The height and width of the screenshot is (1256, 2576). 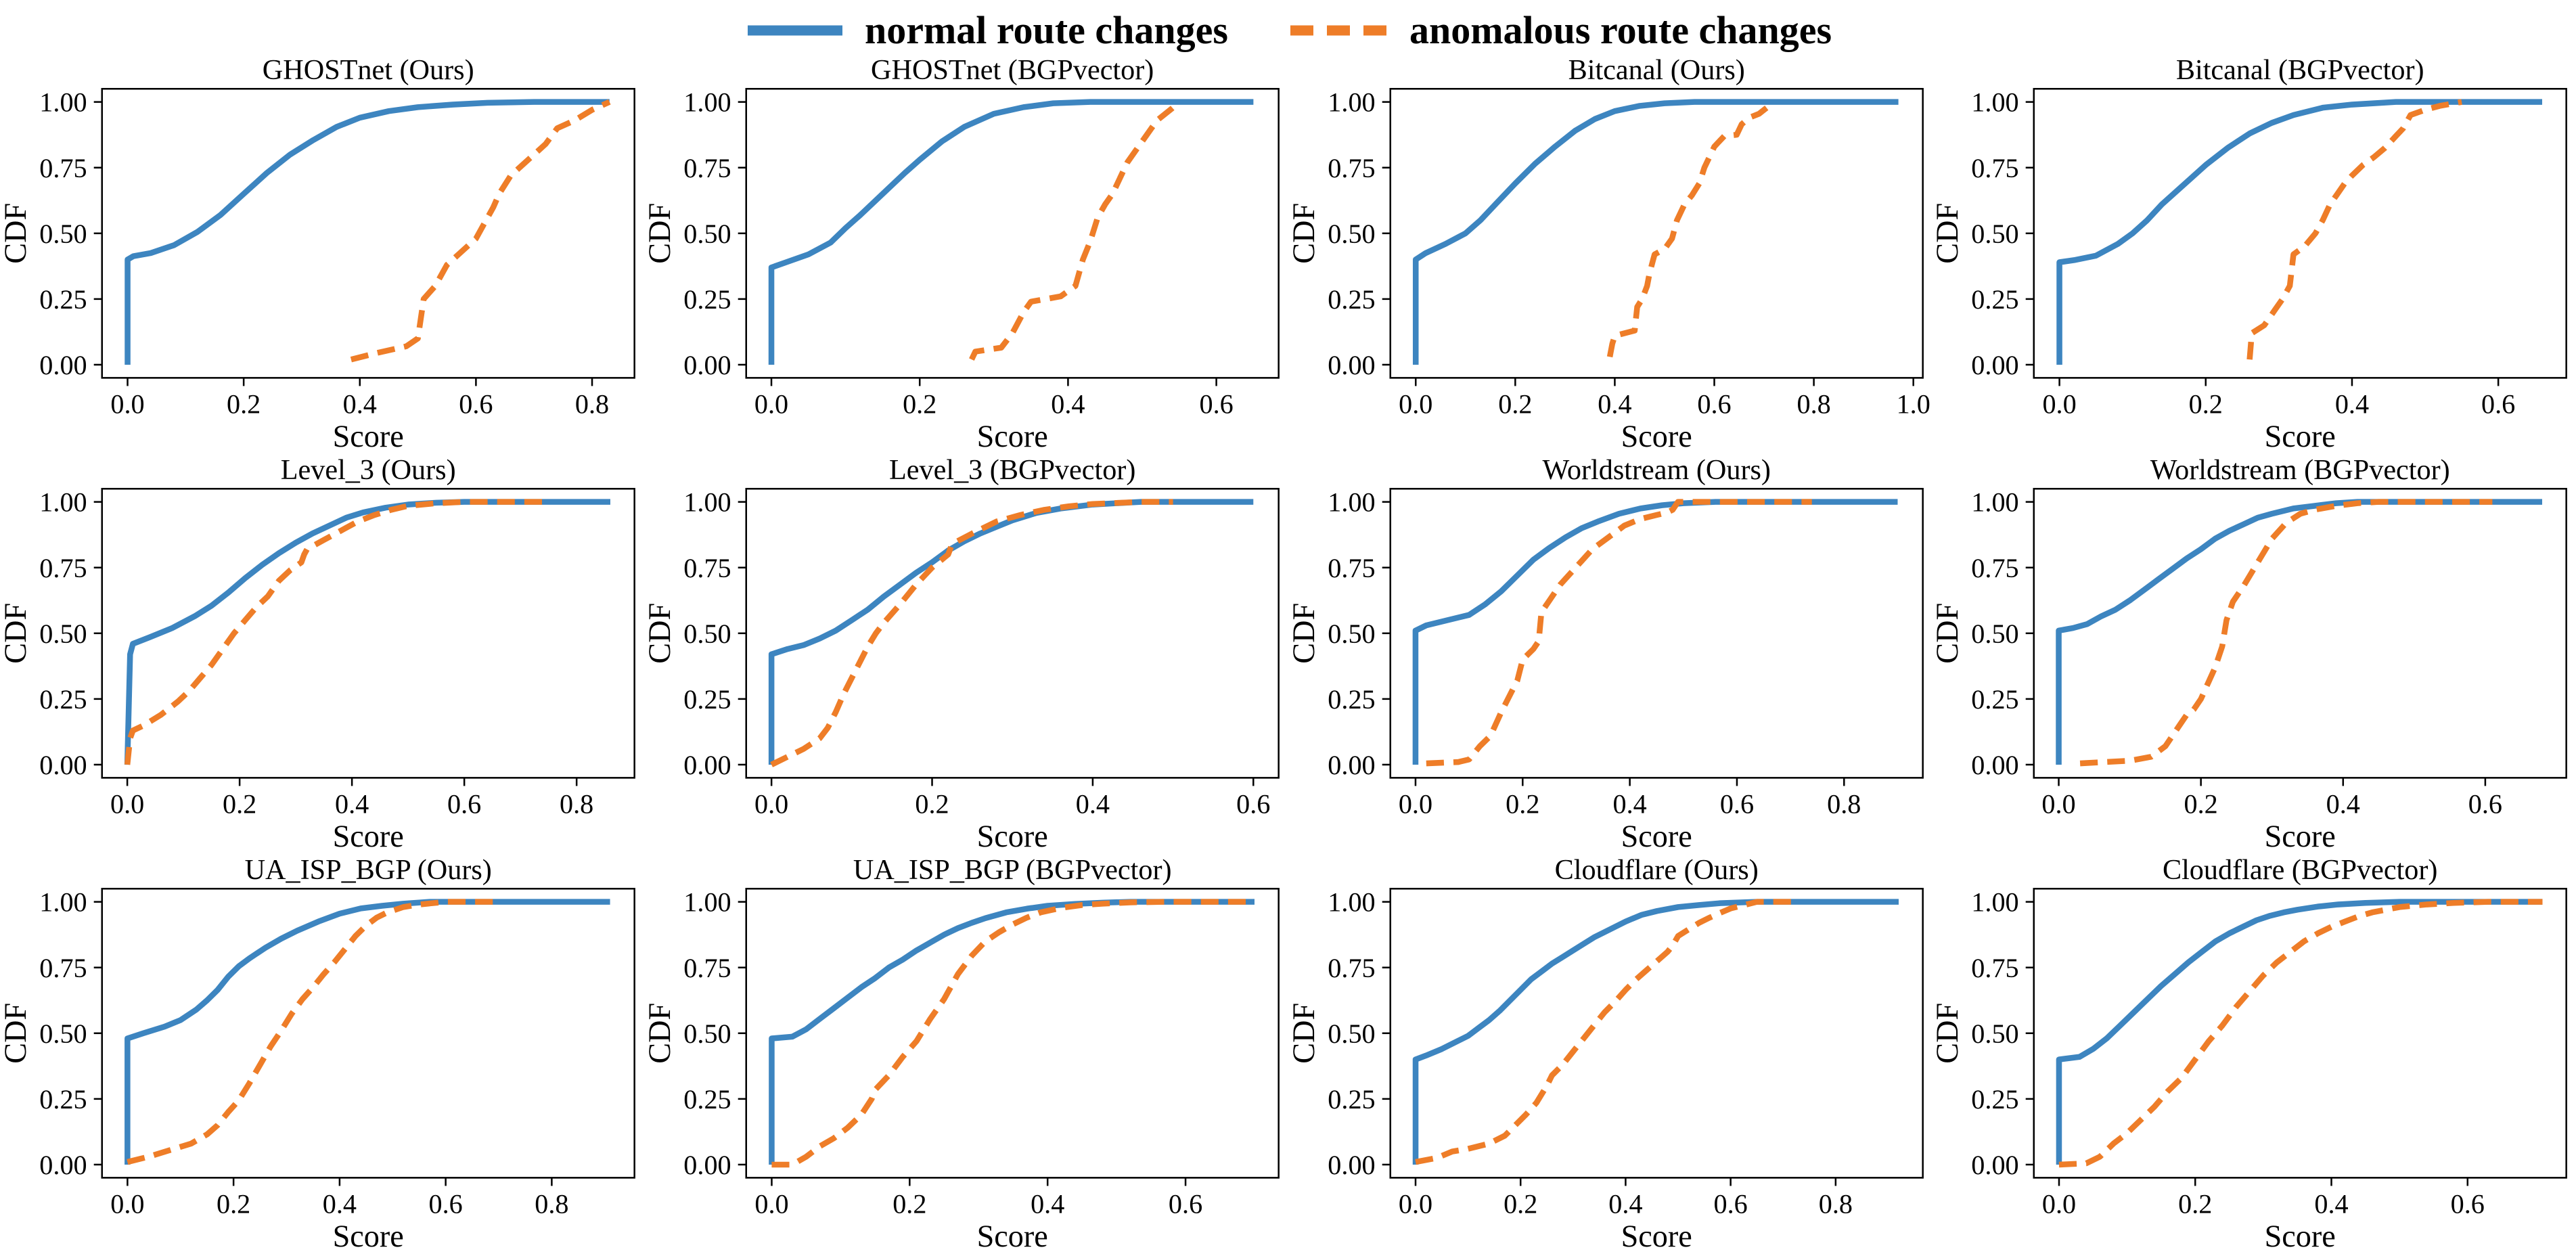 What do you see at coordinates (368, 471) in the screenshot?
I see `subplot-title: Level_3 (Ours)` at bounding box center [368, 471].